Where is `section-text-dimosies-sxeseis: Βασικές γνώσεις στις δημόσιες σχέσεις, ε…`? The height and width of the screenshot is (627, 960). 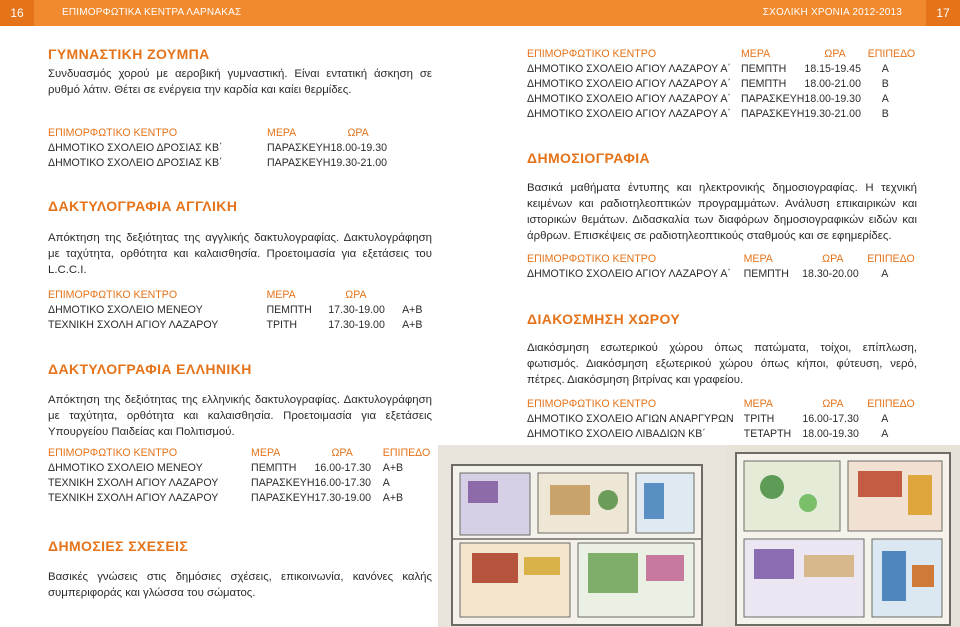 section-text-dimosies-sxeseis: Βασικές γνώσεις στις δημόσιες σχέσεις, ε… is located at coordinates (240, 585).